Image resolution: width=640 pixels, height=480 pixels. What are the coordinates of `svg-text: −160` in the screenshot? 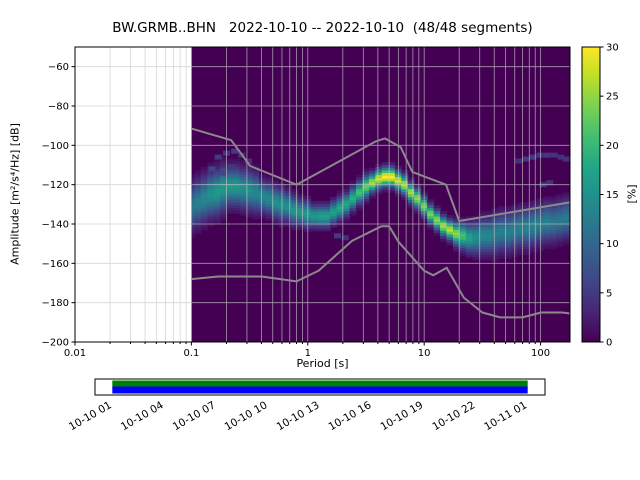 It's located at (55, 264).